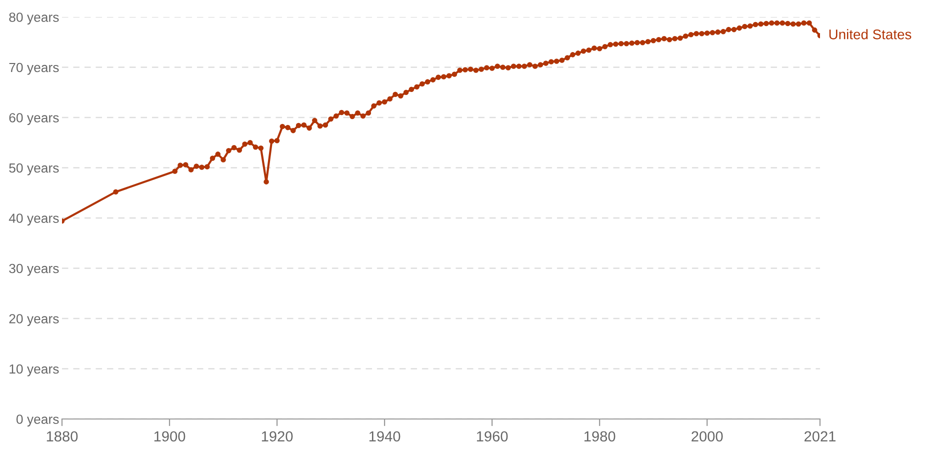  What do you see at coordinates (492, 436) in the screenshot?
I see `x-tick-label: 1960` at bounding box center [492, 436].